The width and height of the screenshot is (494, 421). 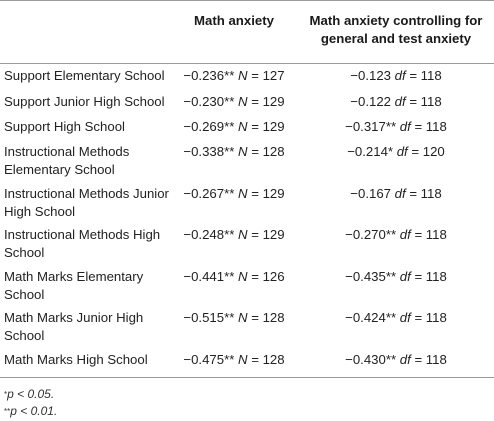 What do you see at coordinates (74, 285) in the screenshot?
I see `row-label: Math Marks Elementary School` at bounding box center [74, 285].